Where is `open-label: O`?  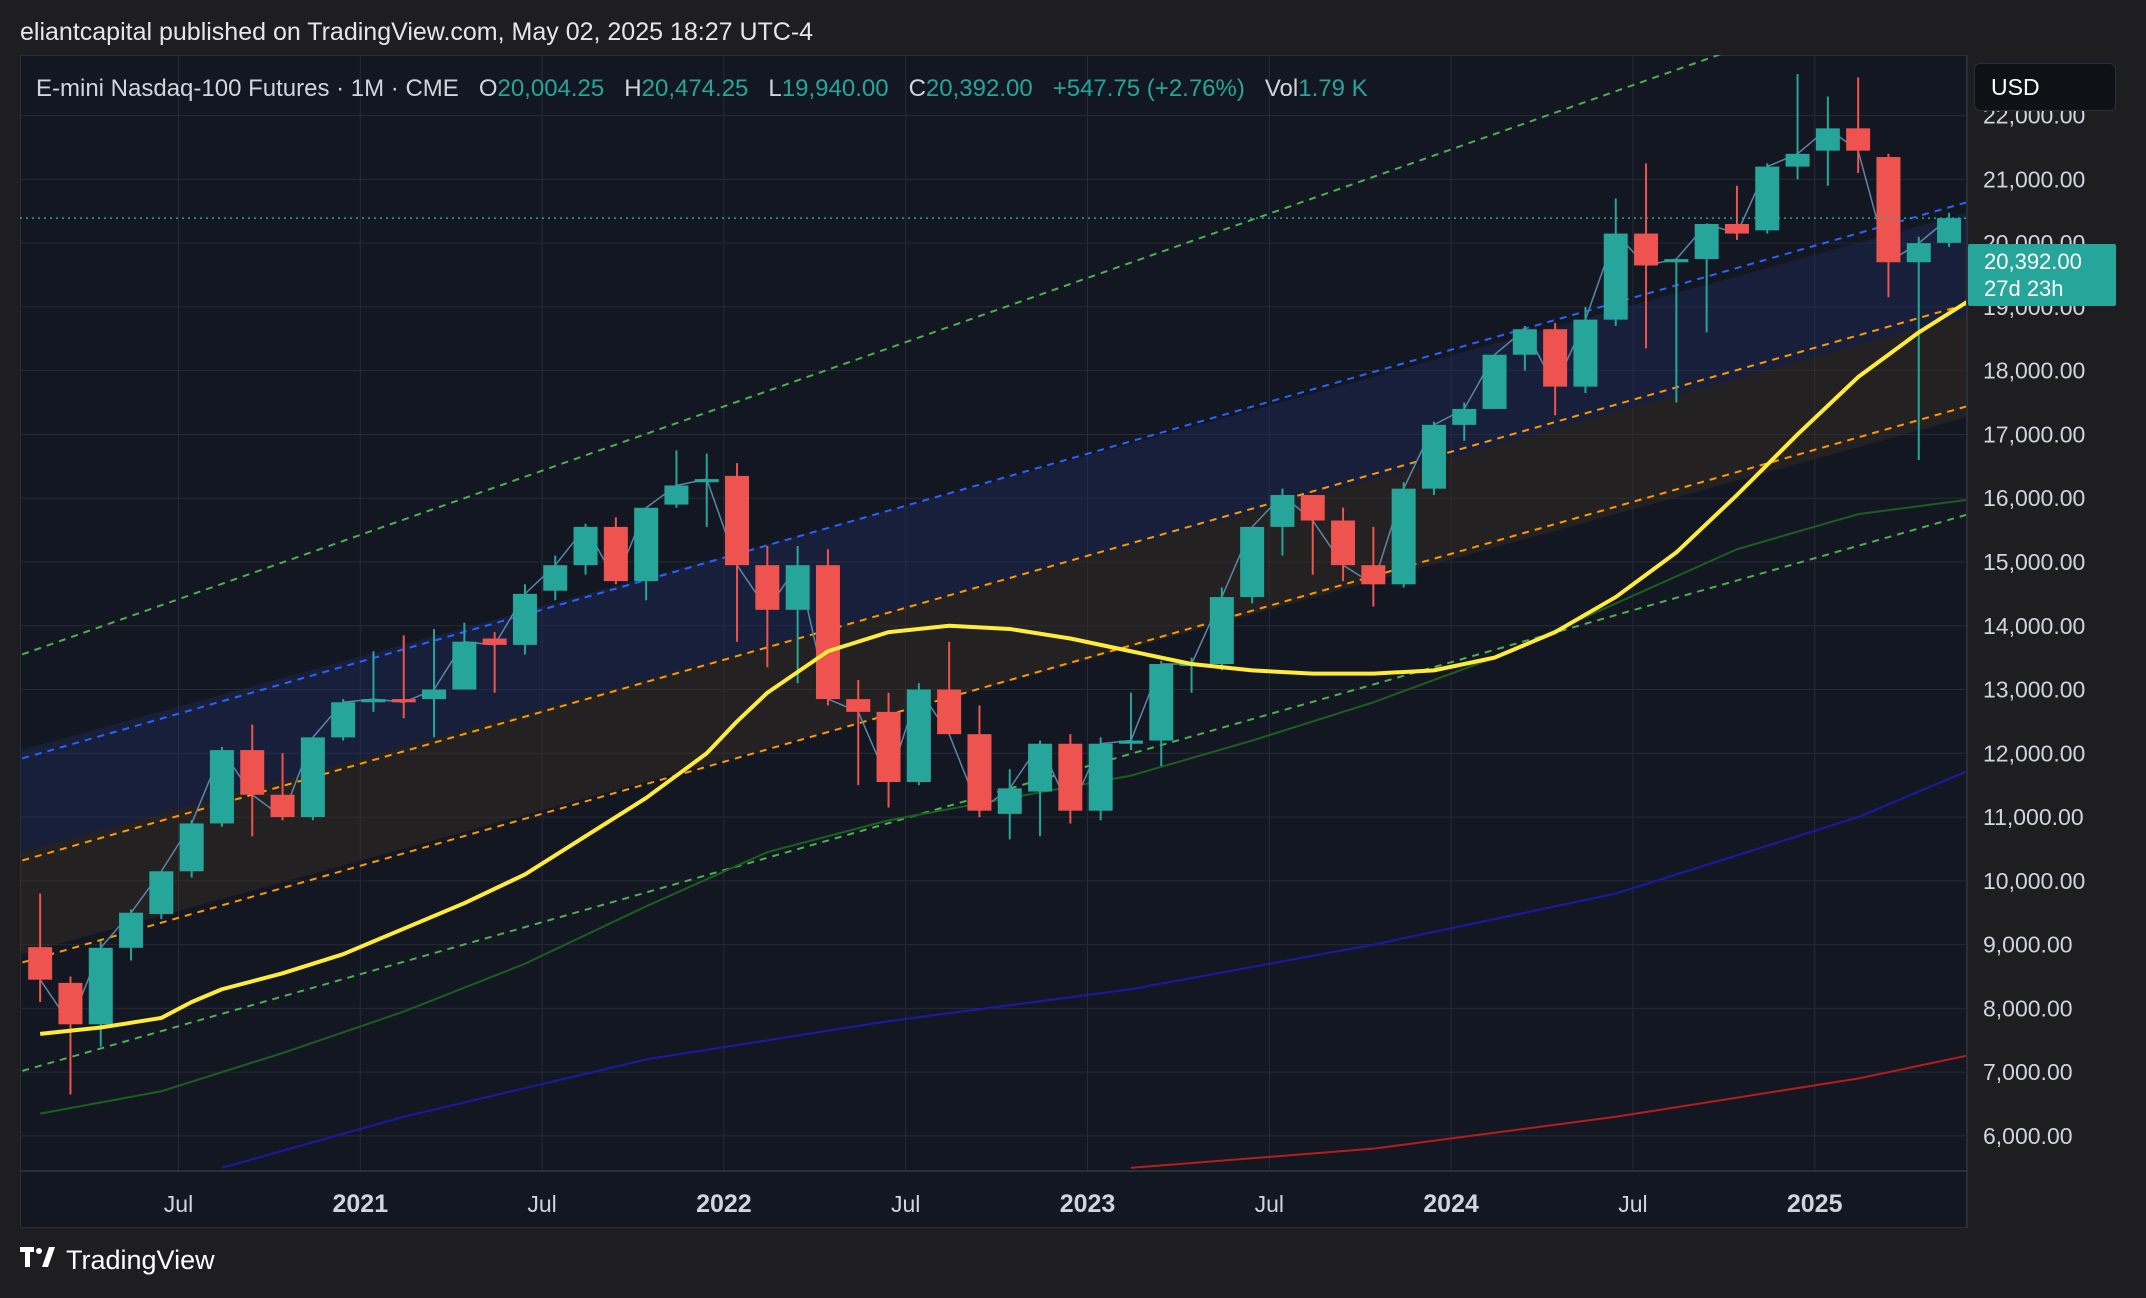 open-label: O is located at coordinates (488, 88).